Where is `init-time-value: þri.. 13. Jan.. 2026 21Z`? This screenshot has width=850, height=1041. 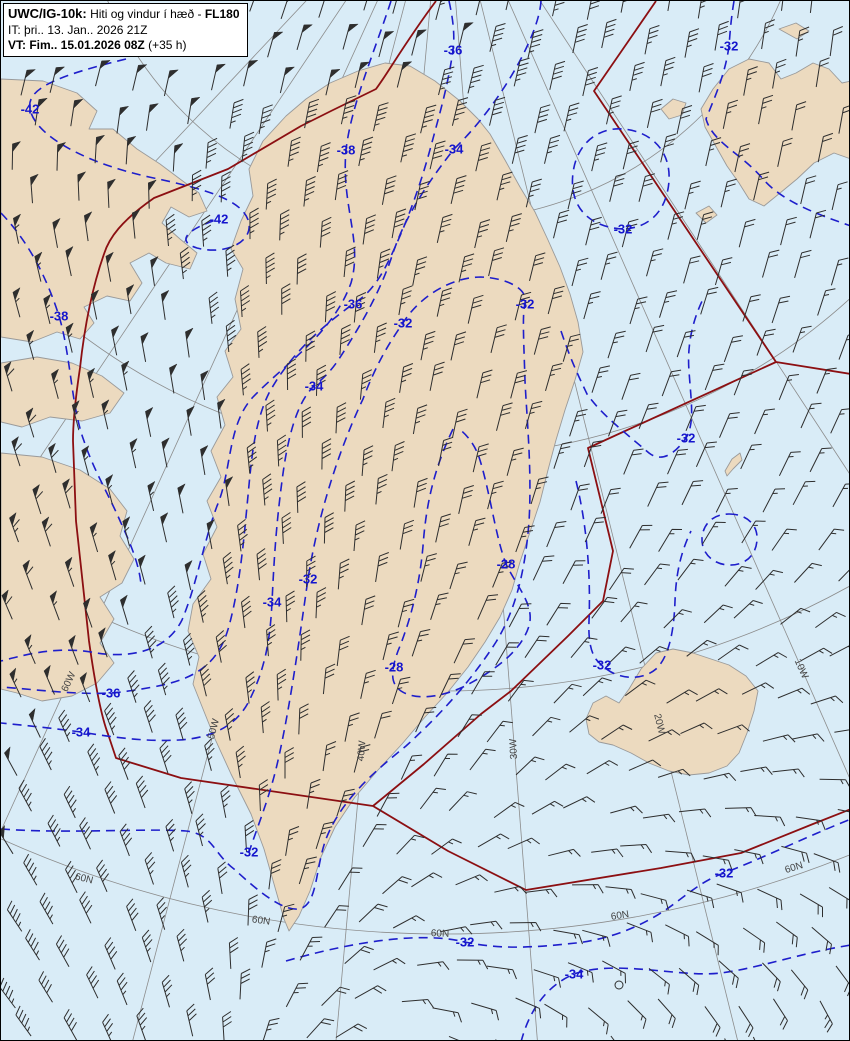 init-time-value: þri.. 13. Jan.. 2026 21Z is located at coordinates (86, 29).